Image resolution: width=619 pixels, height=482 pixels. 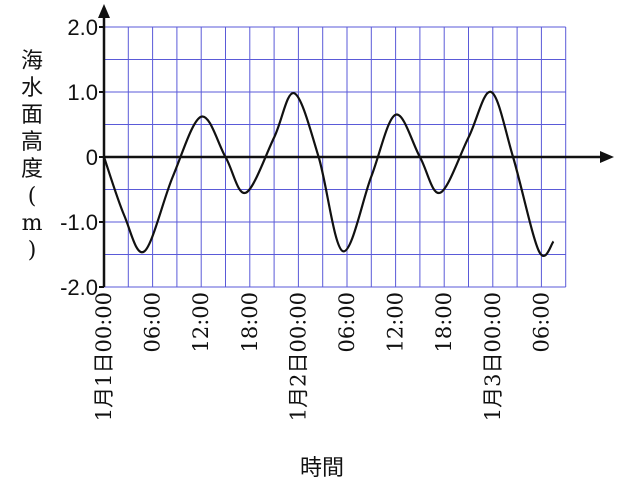 I want to click on y-tick-label: -1.0, so click(x=79, y=222).